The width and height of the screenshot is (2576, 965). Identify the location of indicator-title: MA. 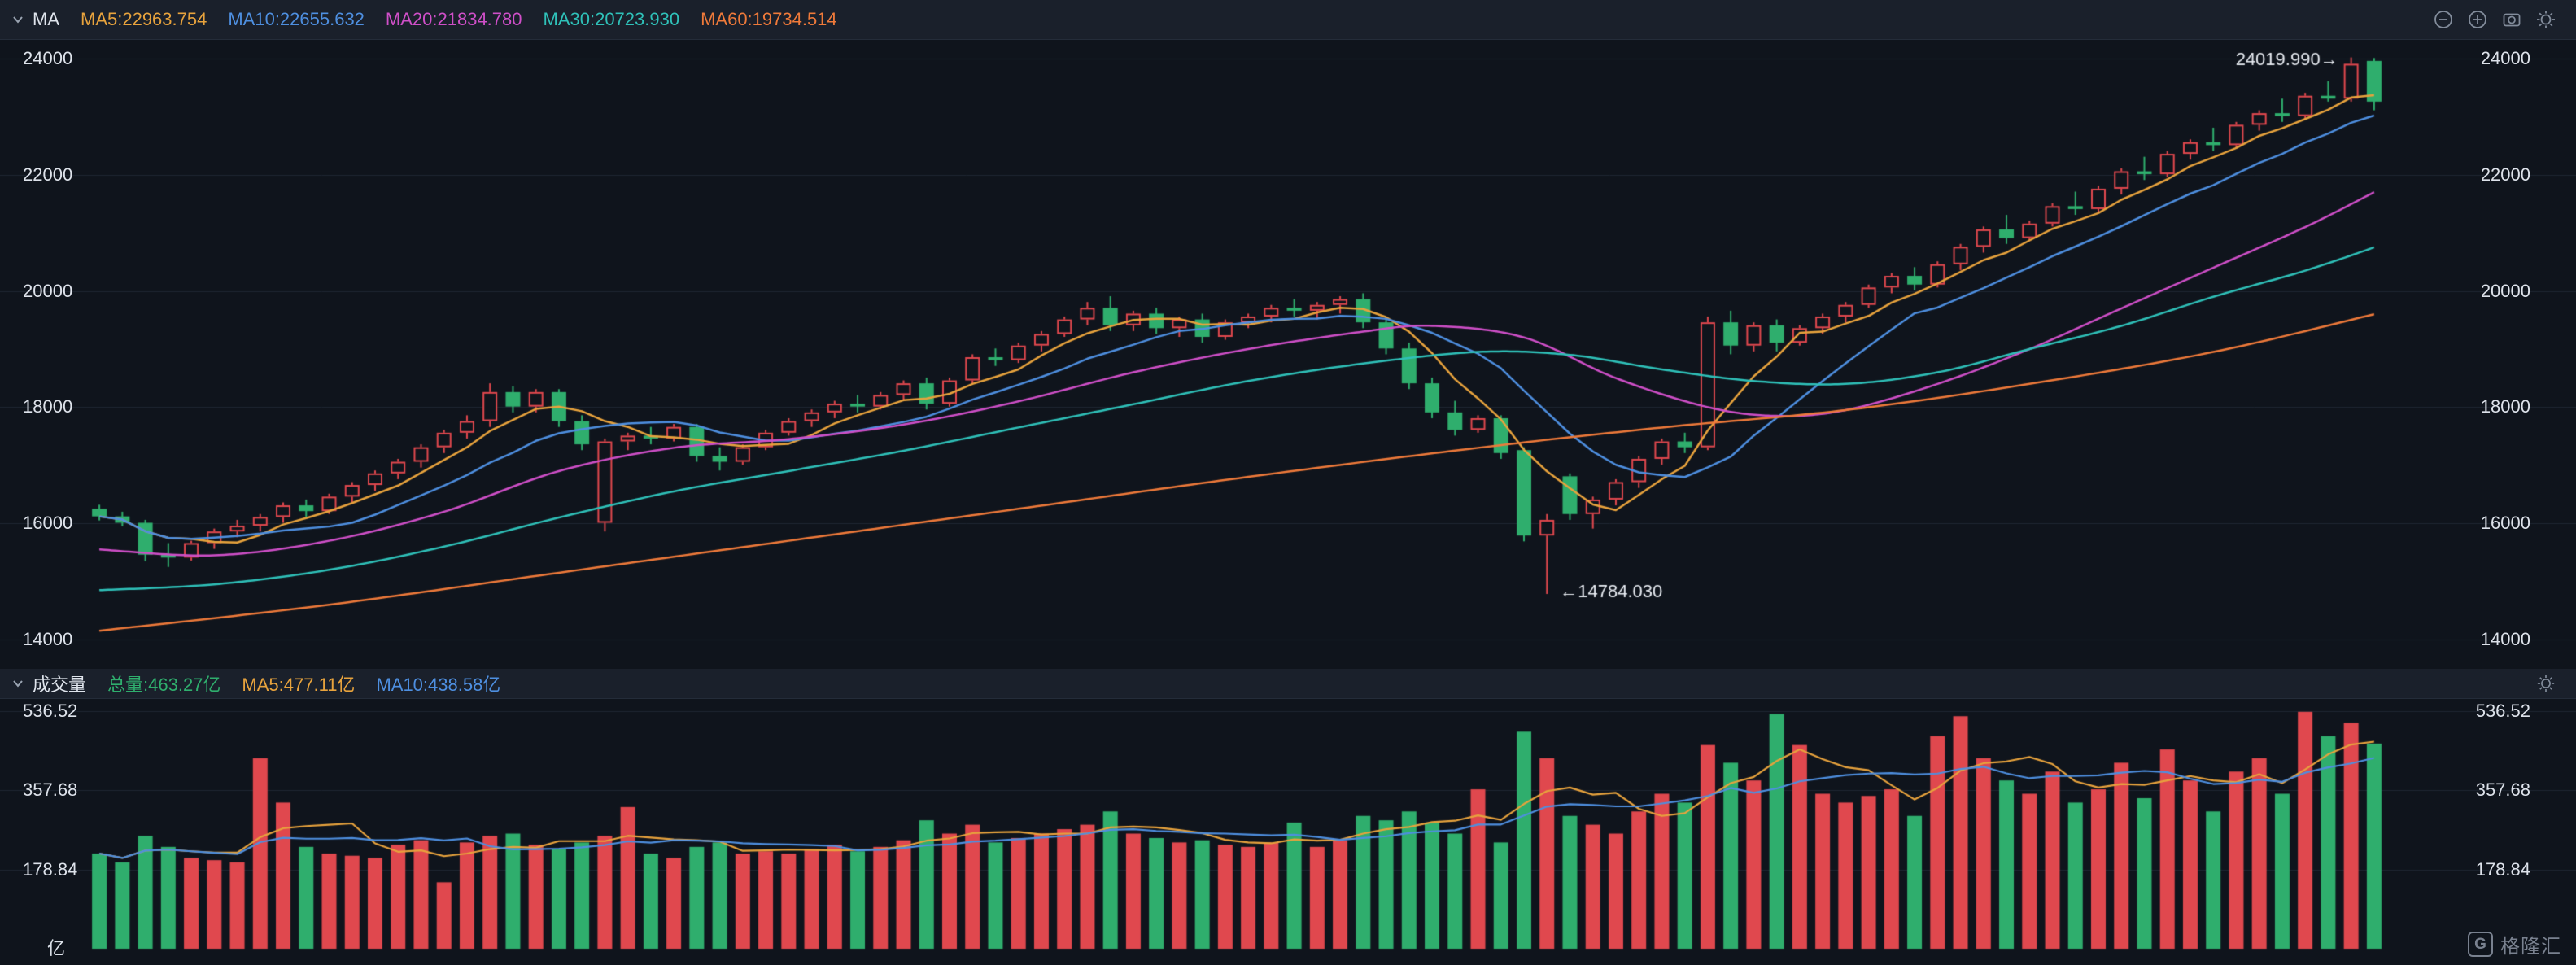
(46, 19).